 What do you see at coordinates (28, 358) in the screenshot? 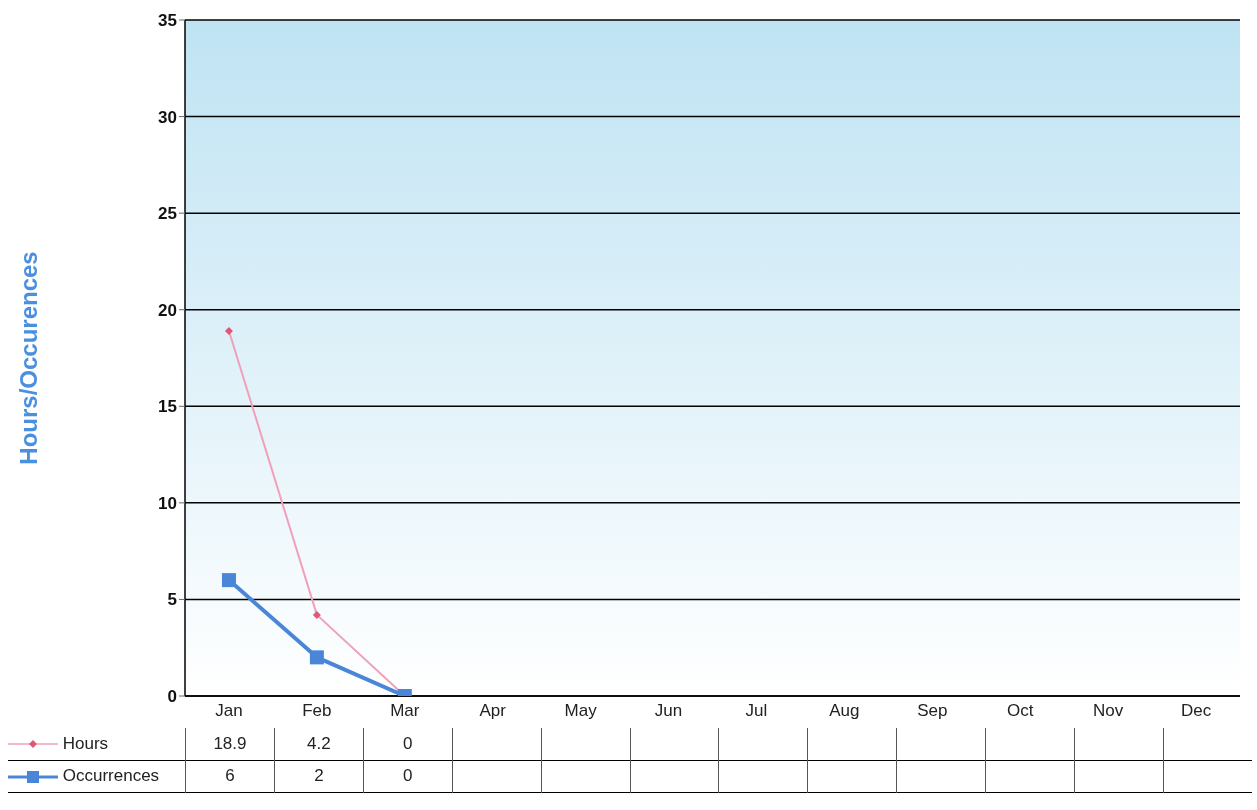
I see `y-axis-title: Hours/Occurences` at bounding box center [28, 358].